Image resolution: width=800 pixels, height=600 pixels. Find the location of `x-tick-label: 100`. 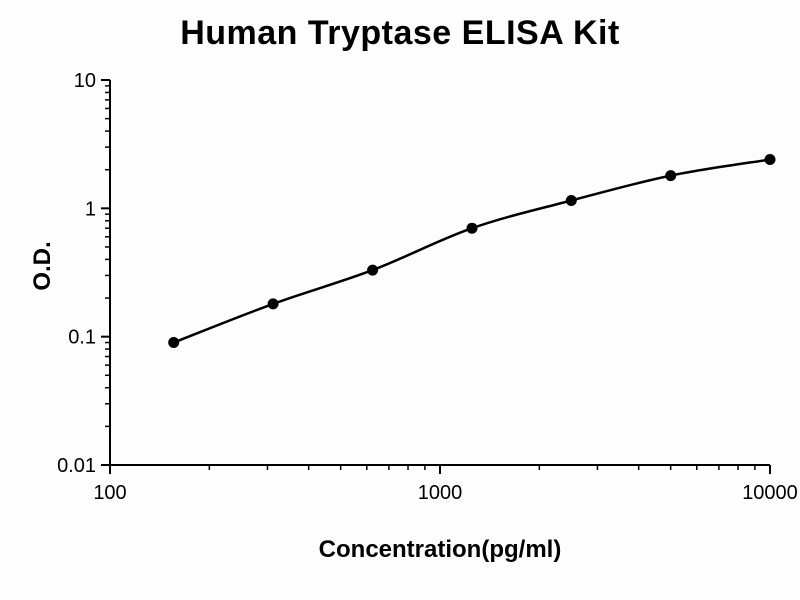

x-tick-label: 100 is located at coordinates (109, 493).